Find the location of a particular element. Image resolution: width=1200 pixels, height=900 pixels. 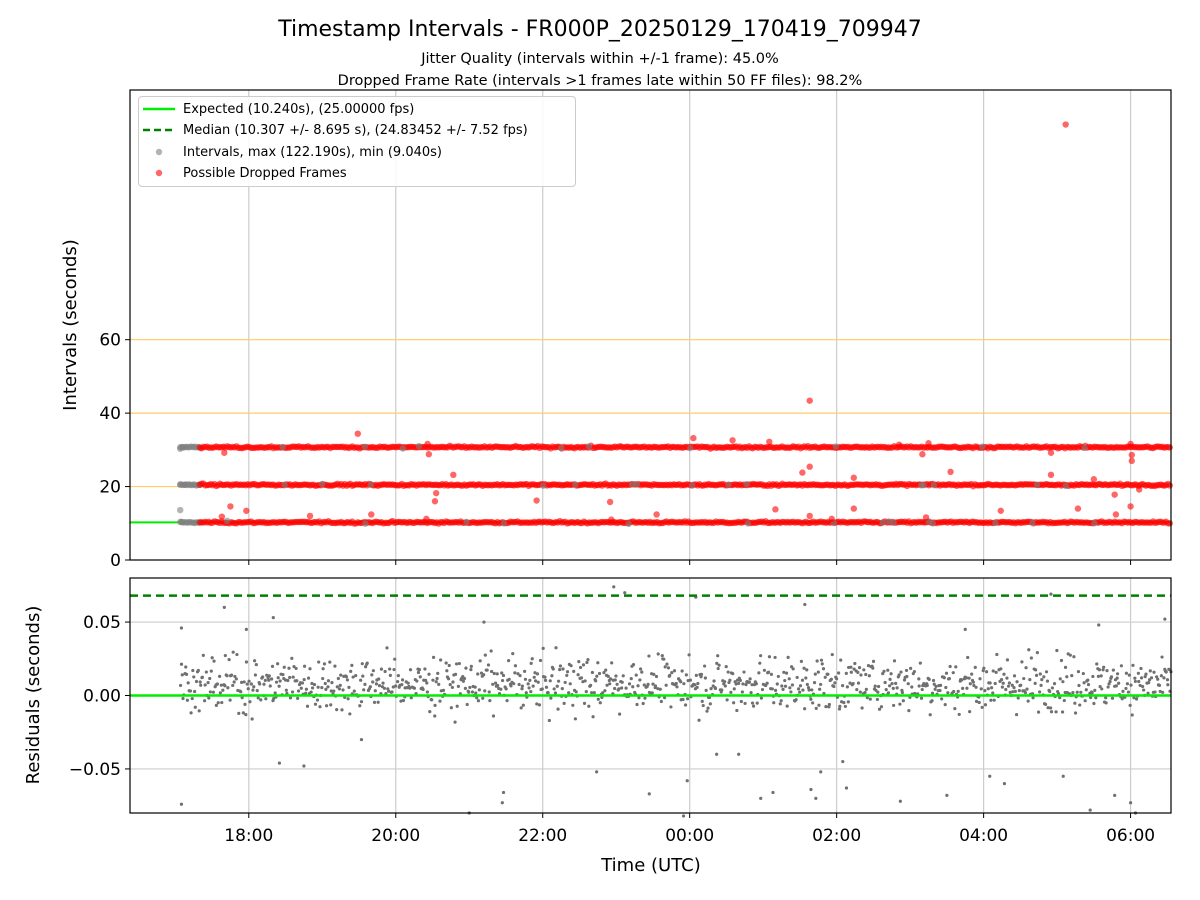

x-tick-label: 00:00 is located at coordinates (689, 836).